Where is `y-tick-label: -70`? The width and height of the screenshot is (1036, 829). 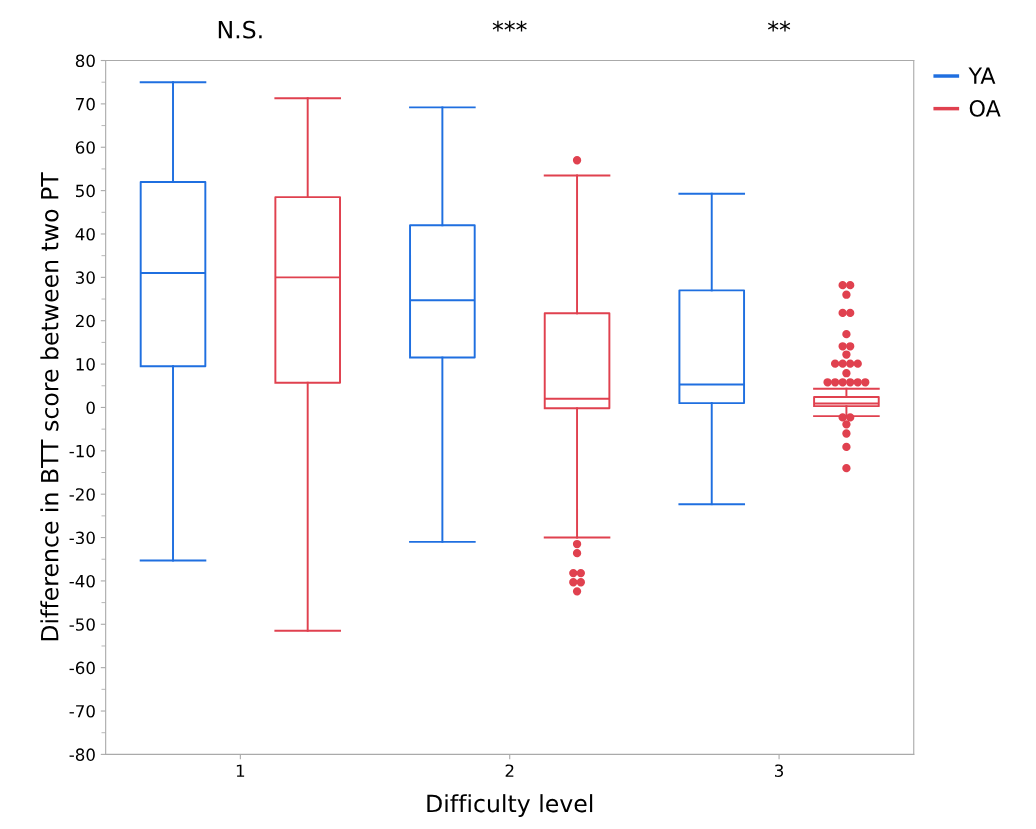 y-tick-label: -70 is located at coordinates (82, 711).